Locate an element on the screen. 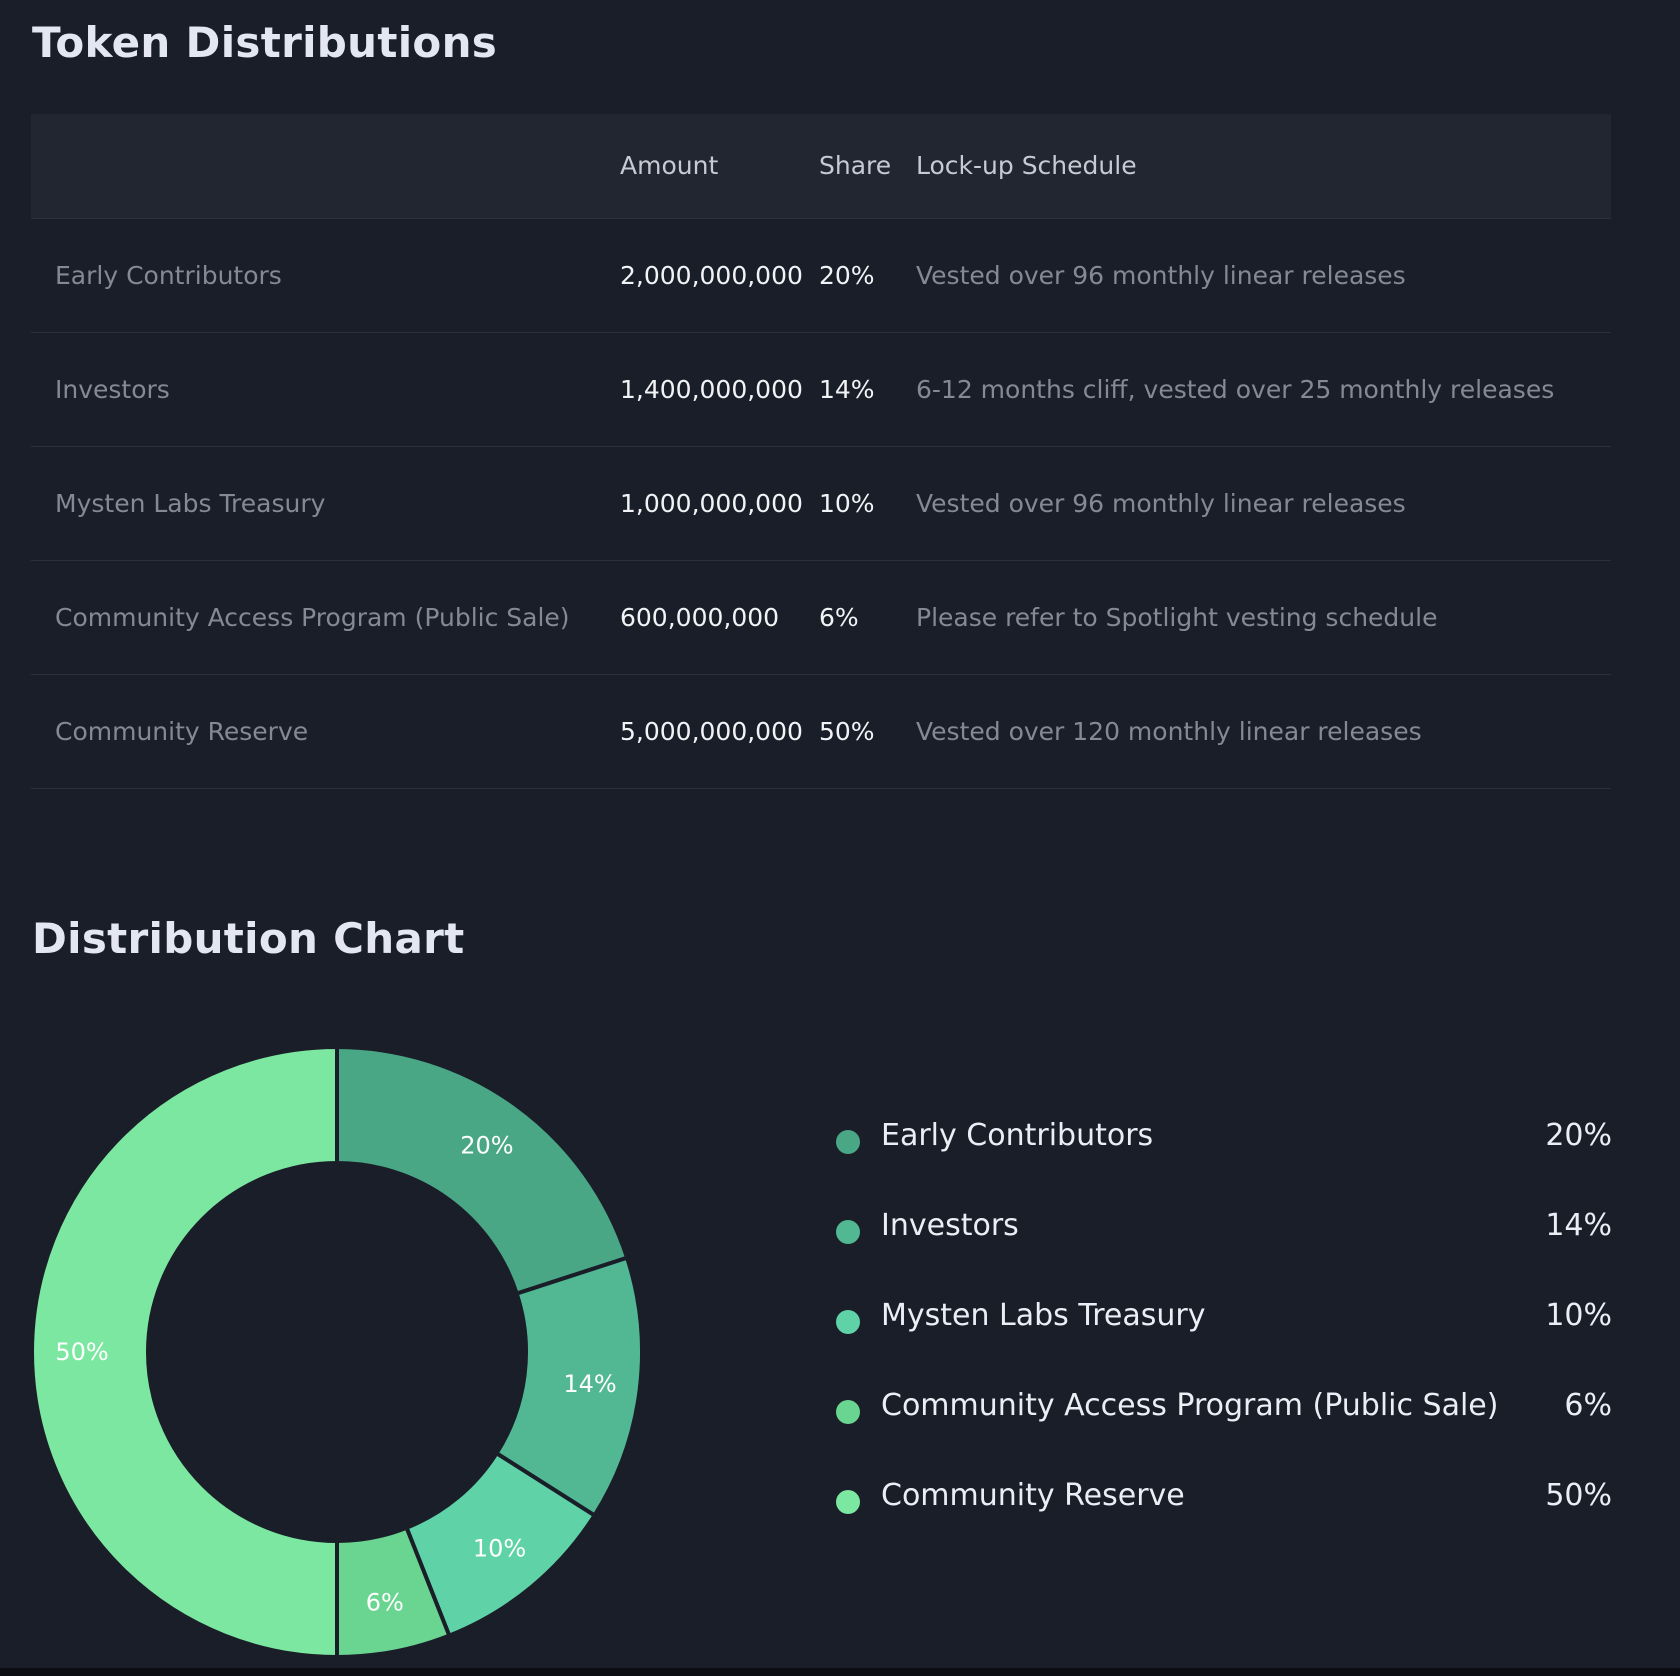 The width and height of the screenshot is (1680, 1676). header-share: Share is located at coordinates (855, 166).